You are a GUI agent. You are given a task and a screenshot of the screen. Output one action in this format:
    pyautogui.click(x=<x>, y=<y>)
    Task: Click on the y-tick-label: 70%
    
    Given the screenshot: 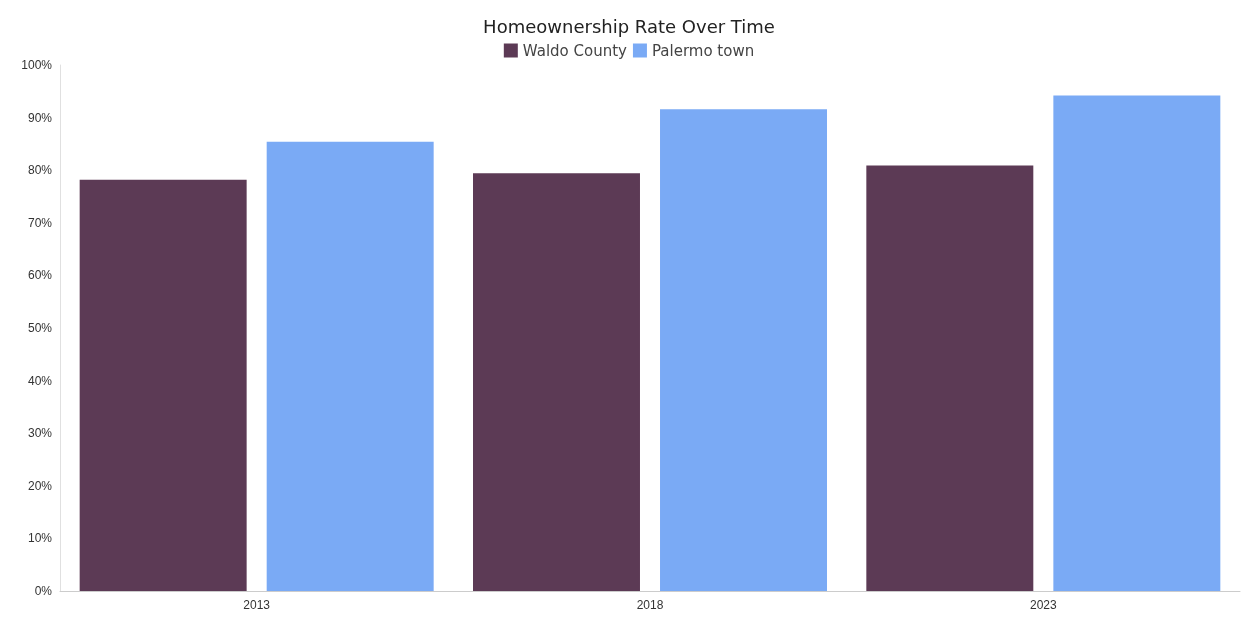 What is the action you would take?
    pyautogui.click(x=40, y=222)
    